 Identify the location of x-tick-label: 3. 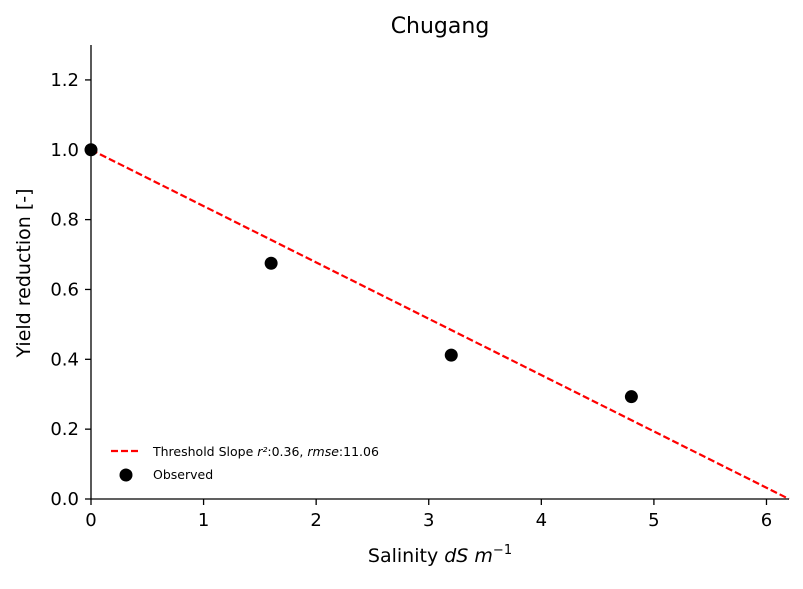
(428, 520).